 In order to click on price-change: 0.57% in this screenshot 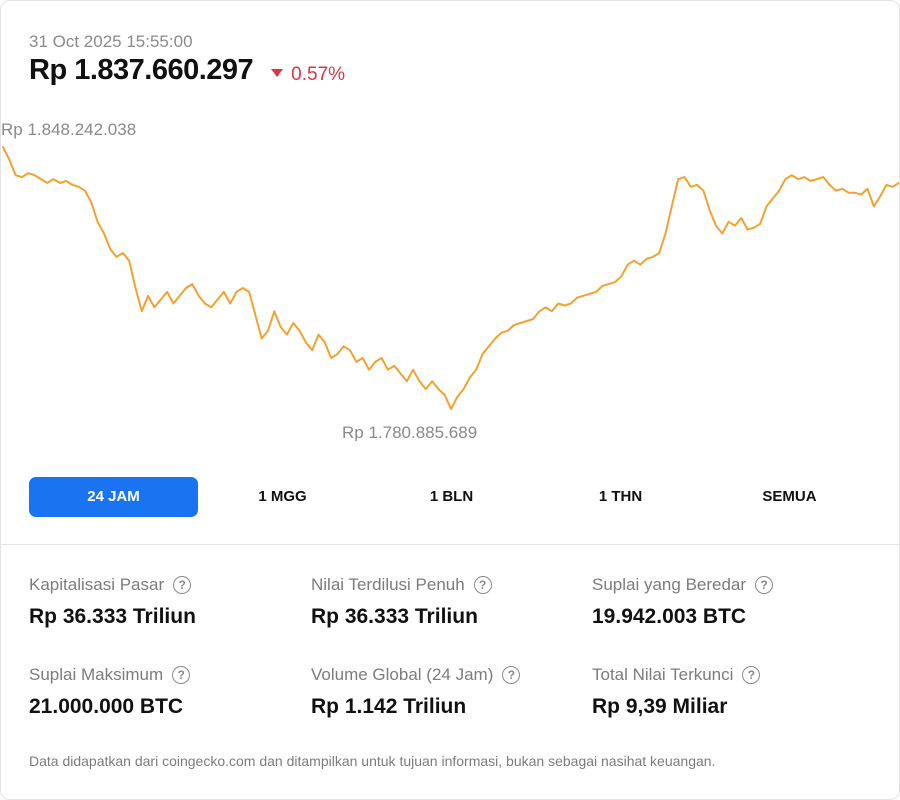, I will do `click(308, 75)`.